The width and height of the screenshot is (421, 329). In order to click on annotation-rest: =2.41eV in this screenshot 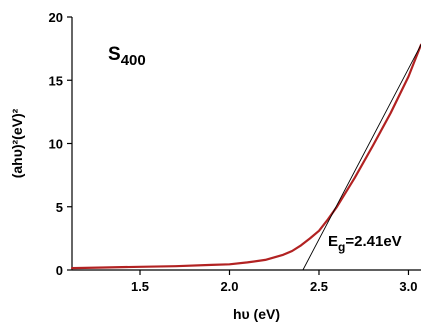, I will do `click(373, 241)`.